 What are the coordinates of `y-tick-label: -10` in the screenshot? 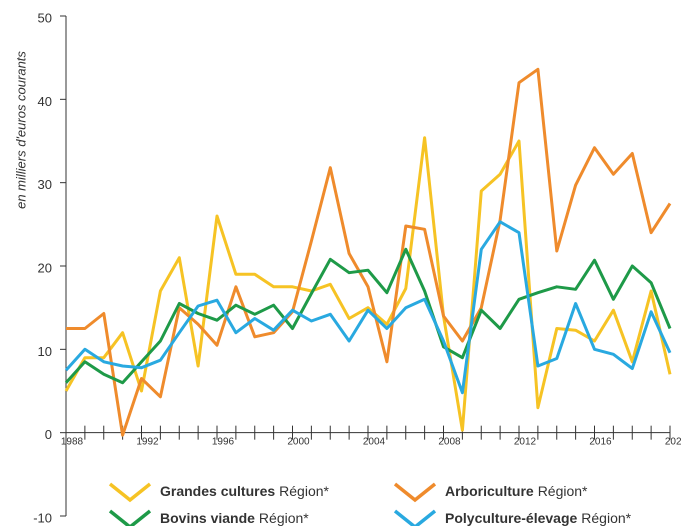 It's located at (42, 517).